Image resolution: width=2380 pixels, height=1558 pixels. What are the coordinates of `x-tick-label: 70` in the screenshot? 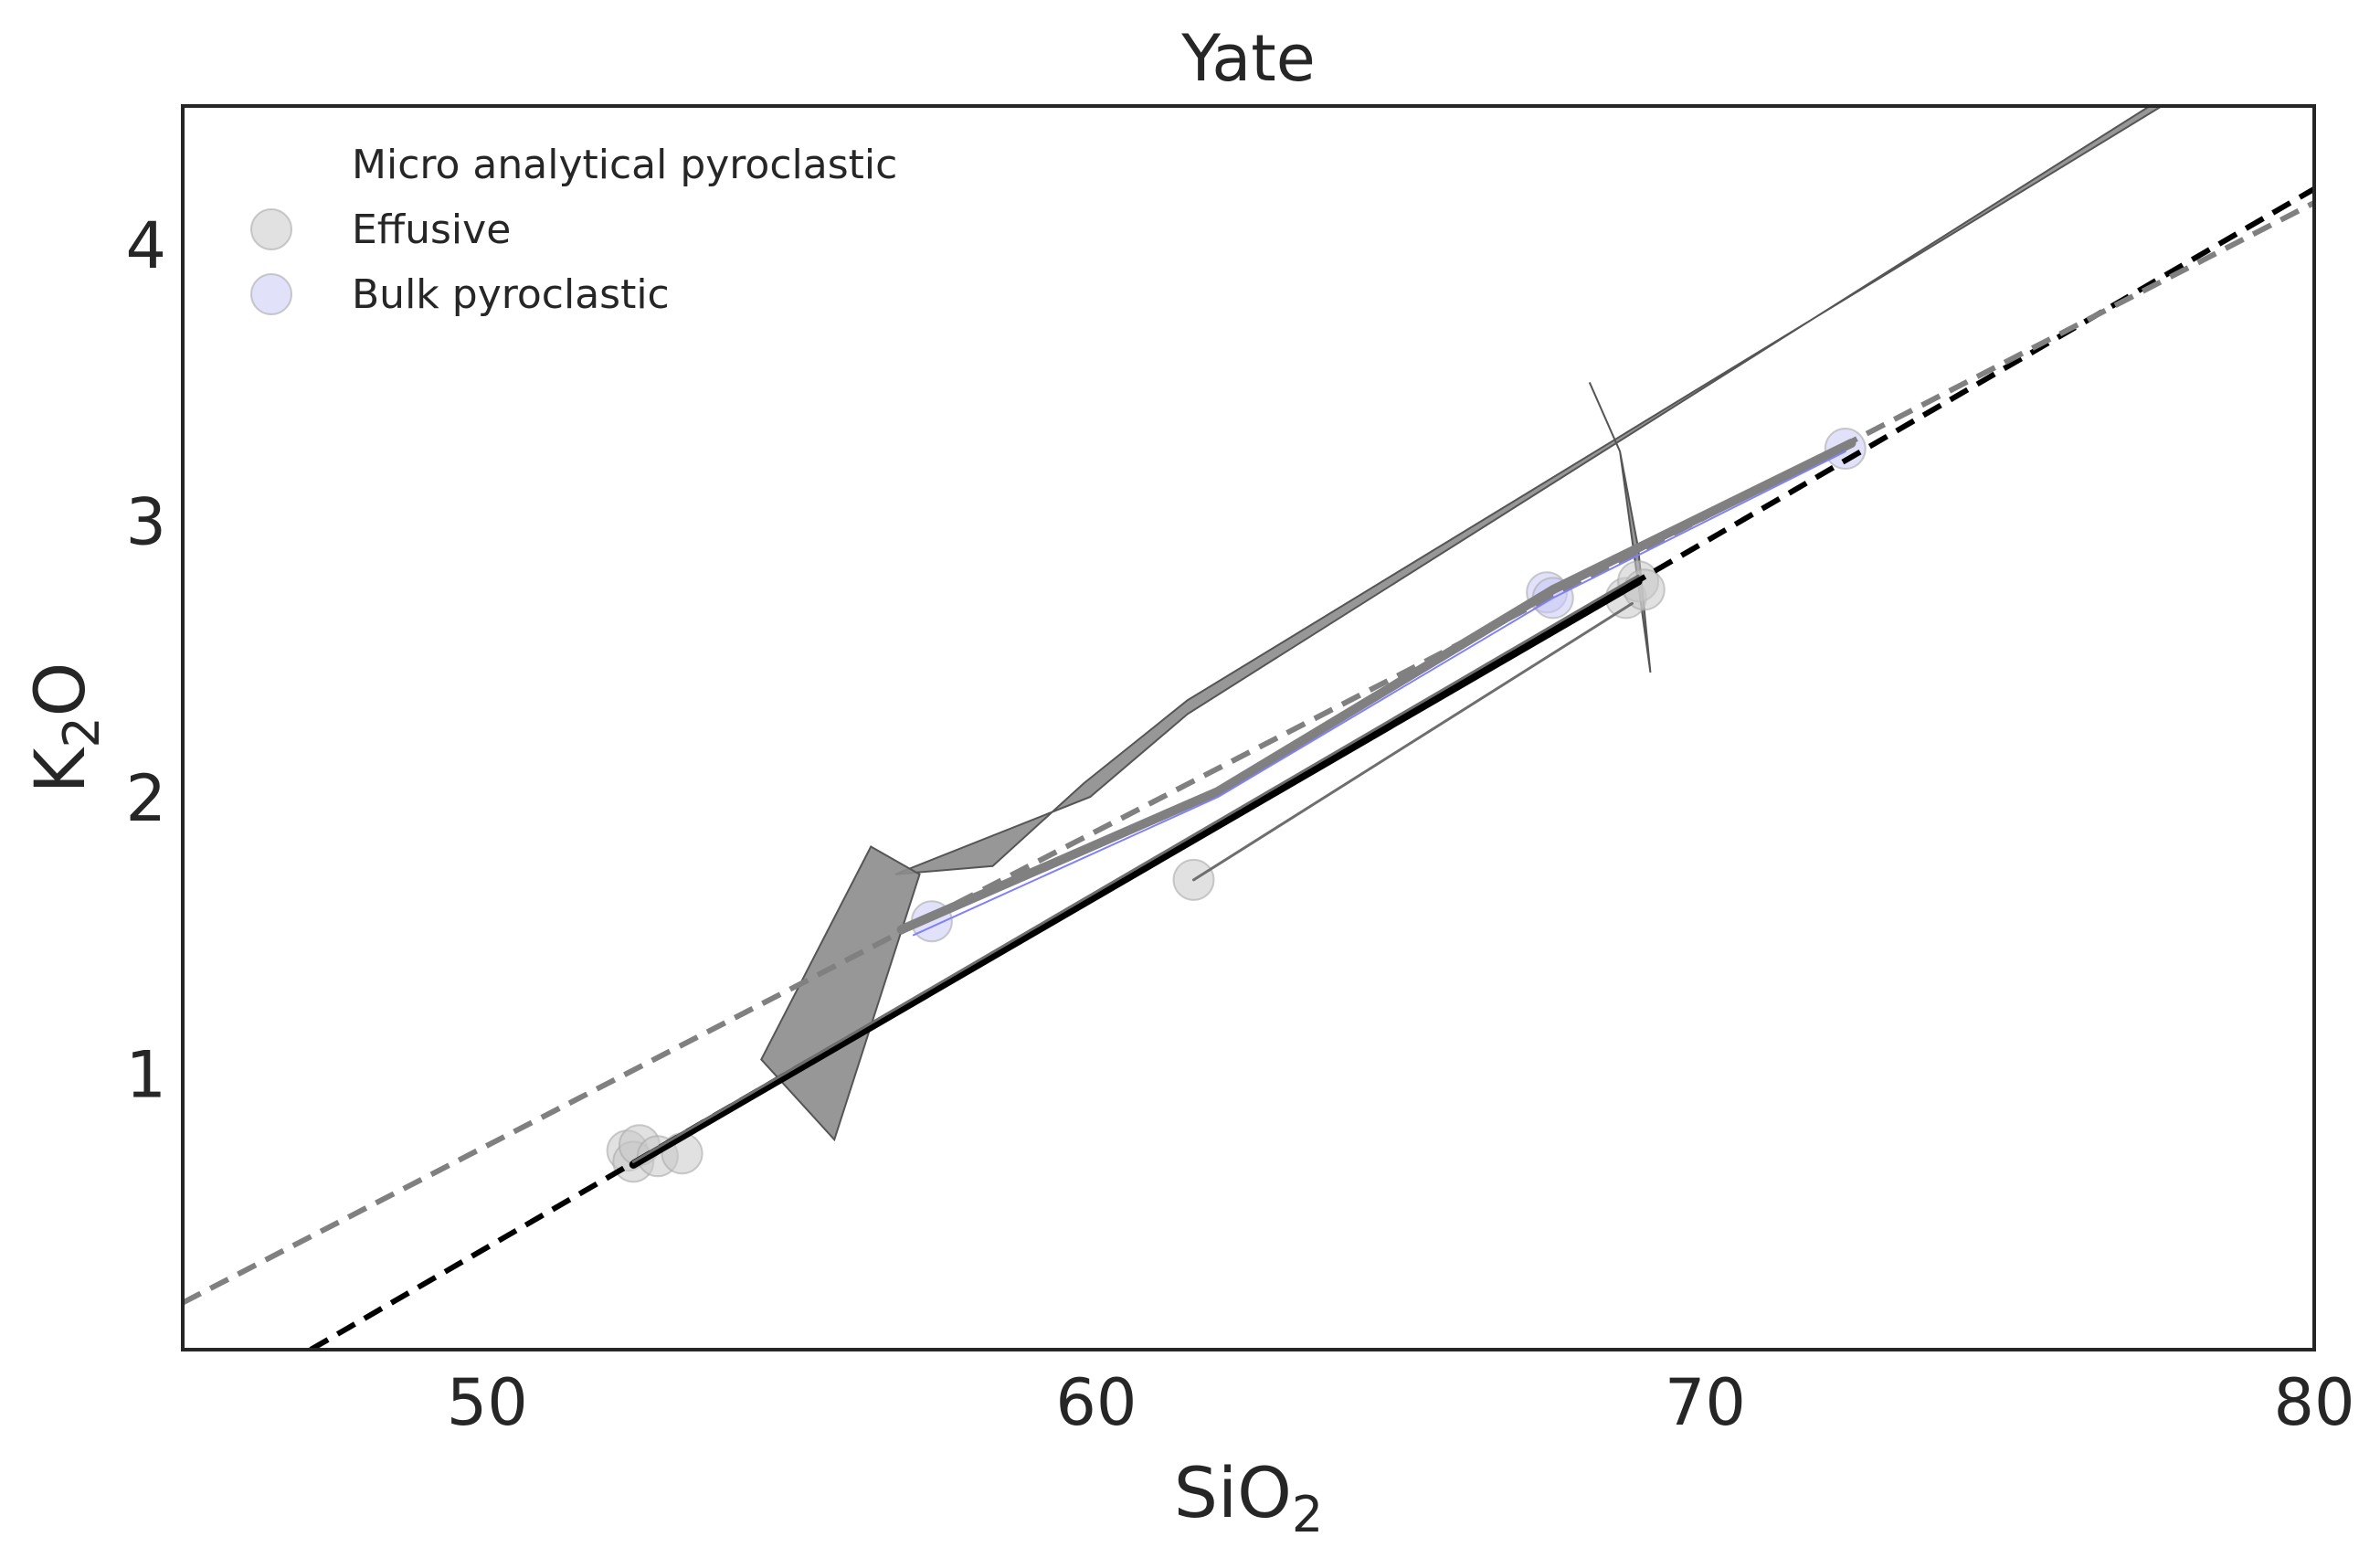 It's located at (1706, 1403).